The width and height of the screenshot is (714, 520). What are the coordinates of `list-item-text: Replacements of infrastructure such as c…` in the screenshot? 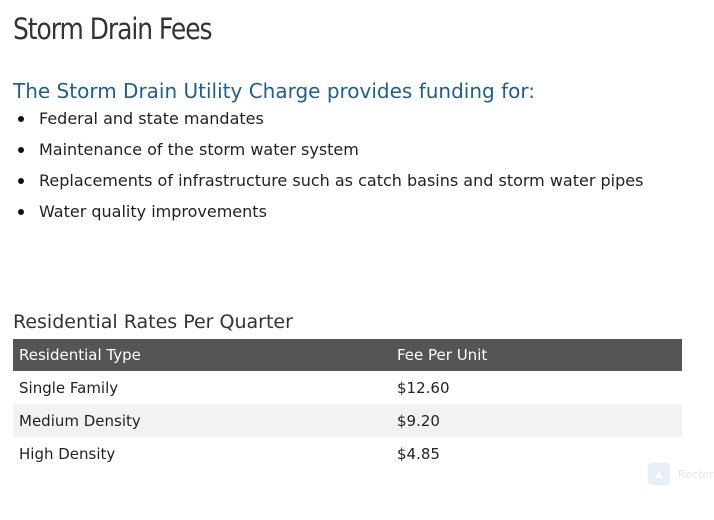 It's located at (341, 180).